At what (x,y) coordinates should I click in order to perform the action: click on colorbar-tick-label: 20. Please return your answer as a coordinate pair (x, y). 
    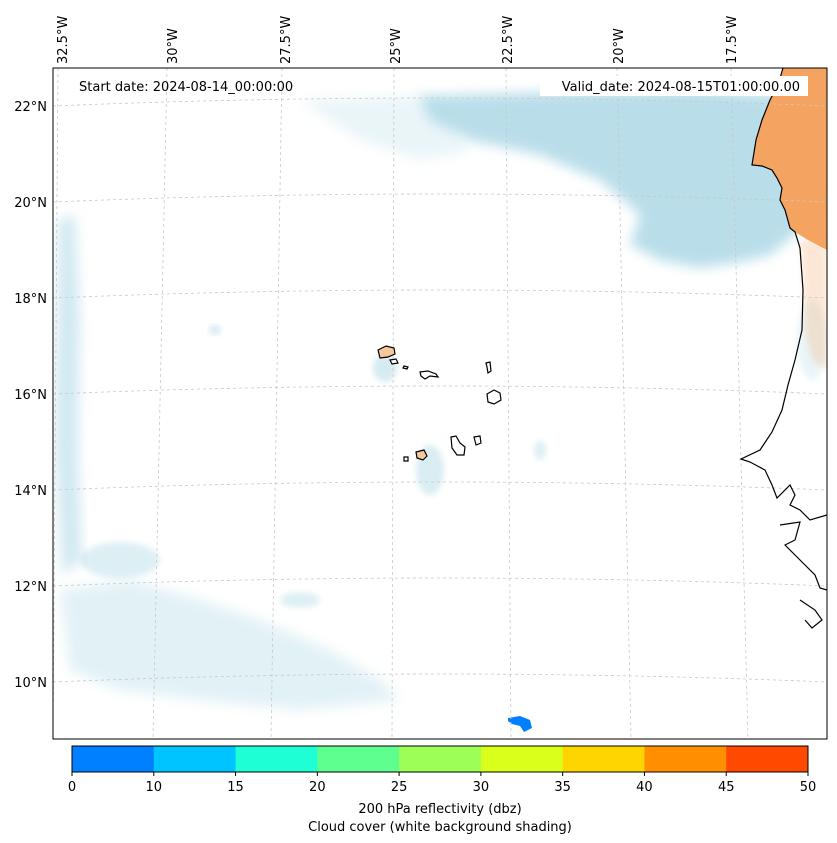
    Looking at the image, I should click on (317, 787).